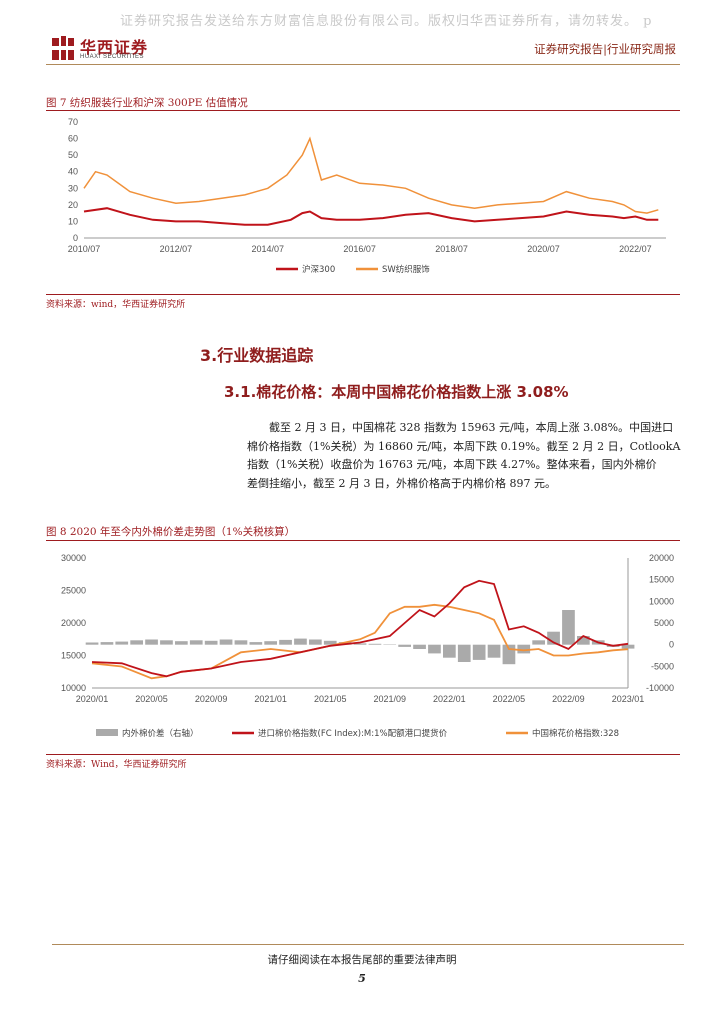 This screenshot has height=1024, width=724. Describe the element at coordinates (73, 656) in the screenshot. I see `y-left-tick-label: 15000` at that location.